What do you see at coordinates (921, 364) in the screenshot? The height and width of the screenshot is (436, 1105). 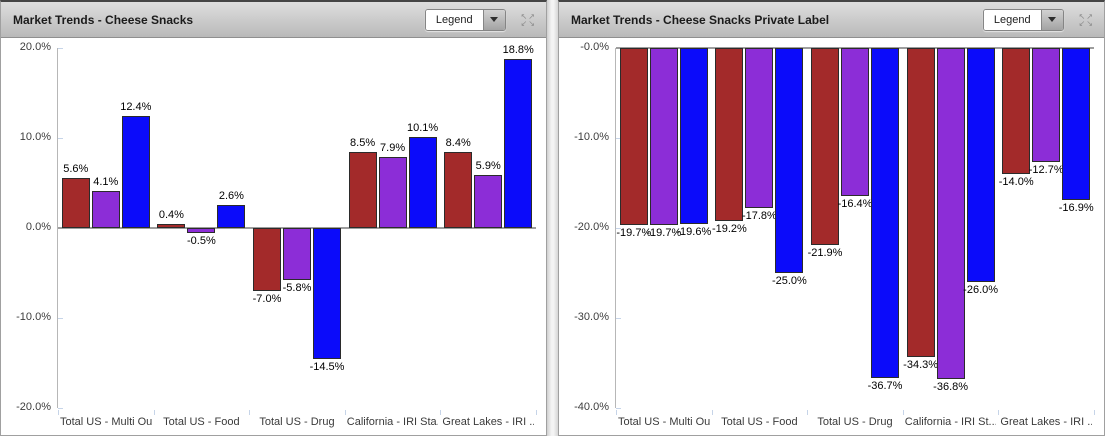 I see `bar-value-label: -34.3%` at bounding box center [921, 364].